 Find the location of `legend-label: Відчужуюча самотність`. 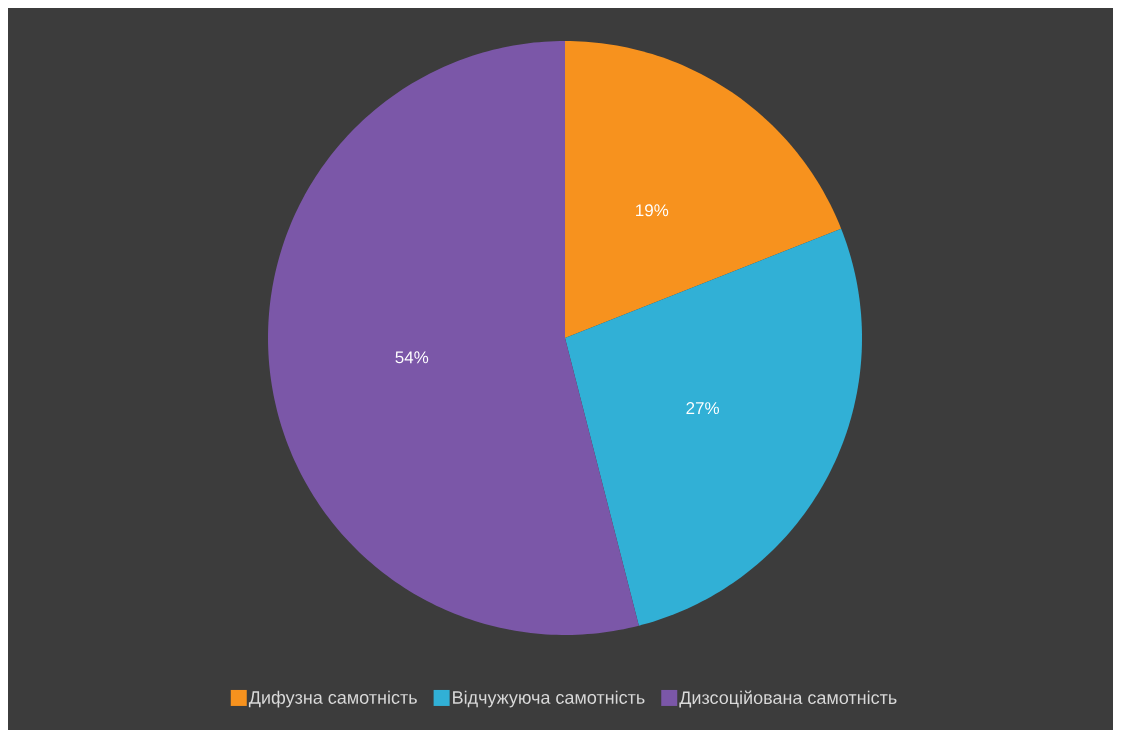

legend-label: Відчужуюча самотність is located at coordinates (549, 699).